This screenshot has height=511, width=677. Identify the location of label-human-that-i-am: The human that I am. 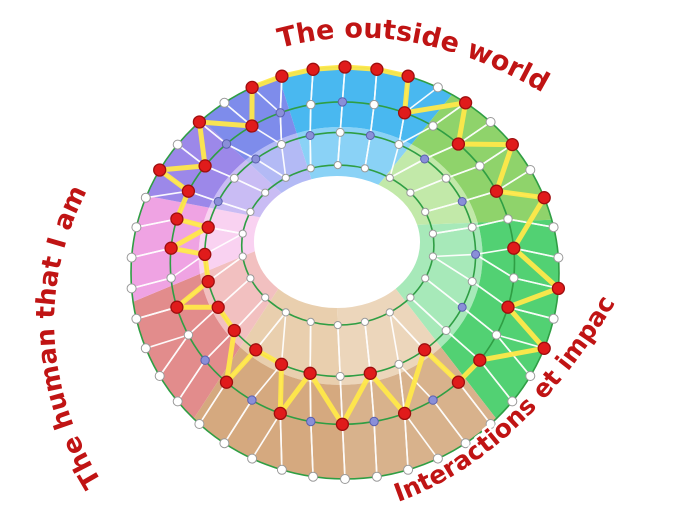
(69, 337).